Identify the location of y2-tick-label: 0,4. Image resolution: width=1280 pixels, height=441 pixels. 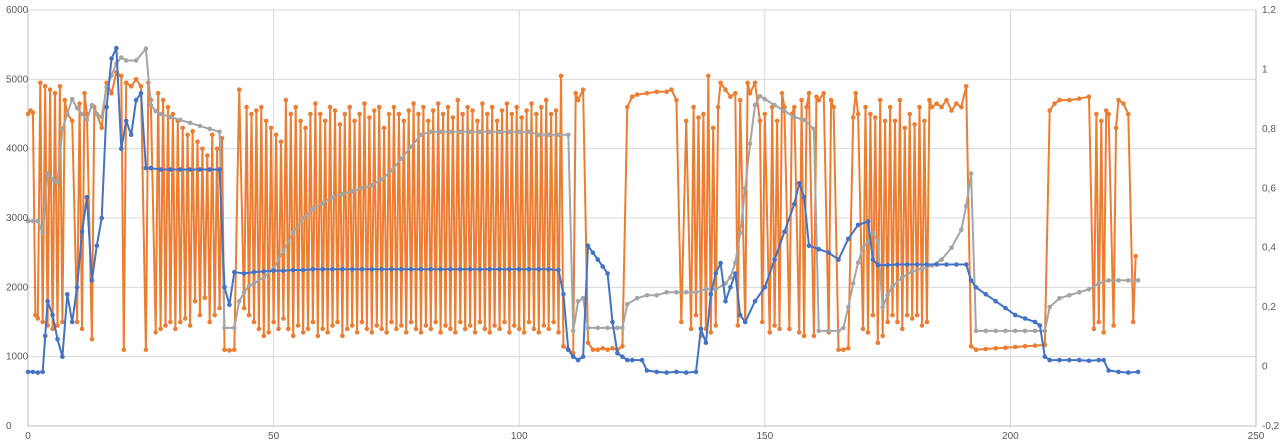
(1269, 248).